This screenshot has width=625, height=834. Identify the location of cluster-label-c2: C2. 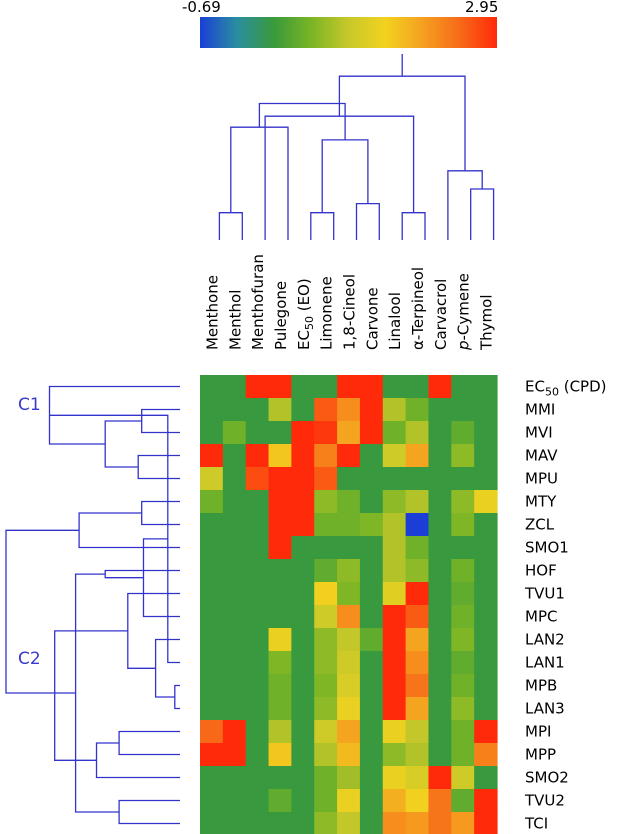
(29, 659).